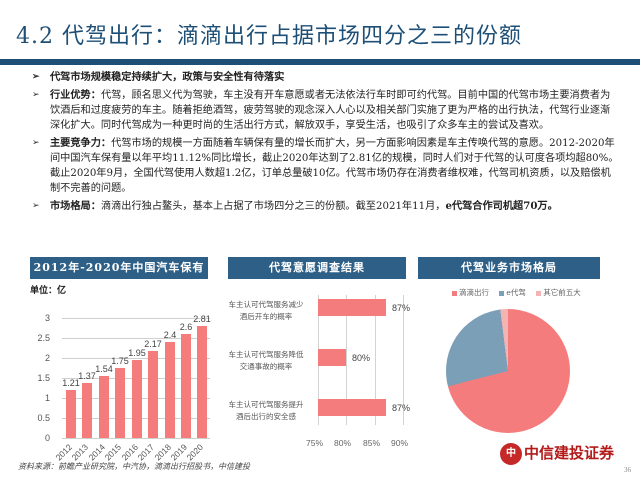 The width and height of the screenshot is (640, 480). What do you see at coordinates (627, 470) in the screenshot?
I see `page-number: 36` at bounding box center [627, 470].